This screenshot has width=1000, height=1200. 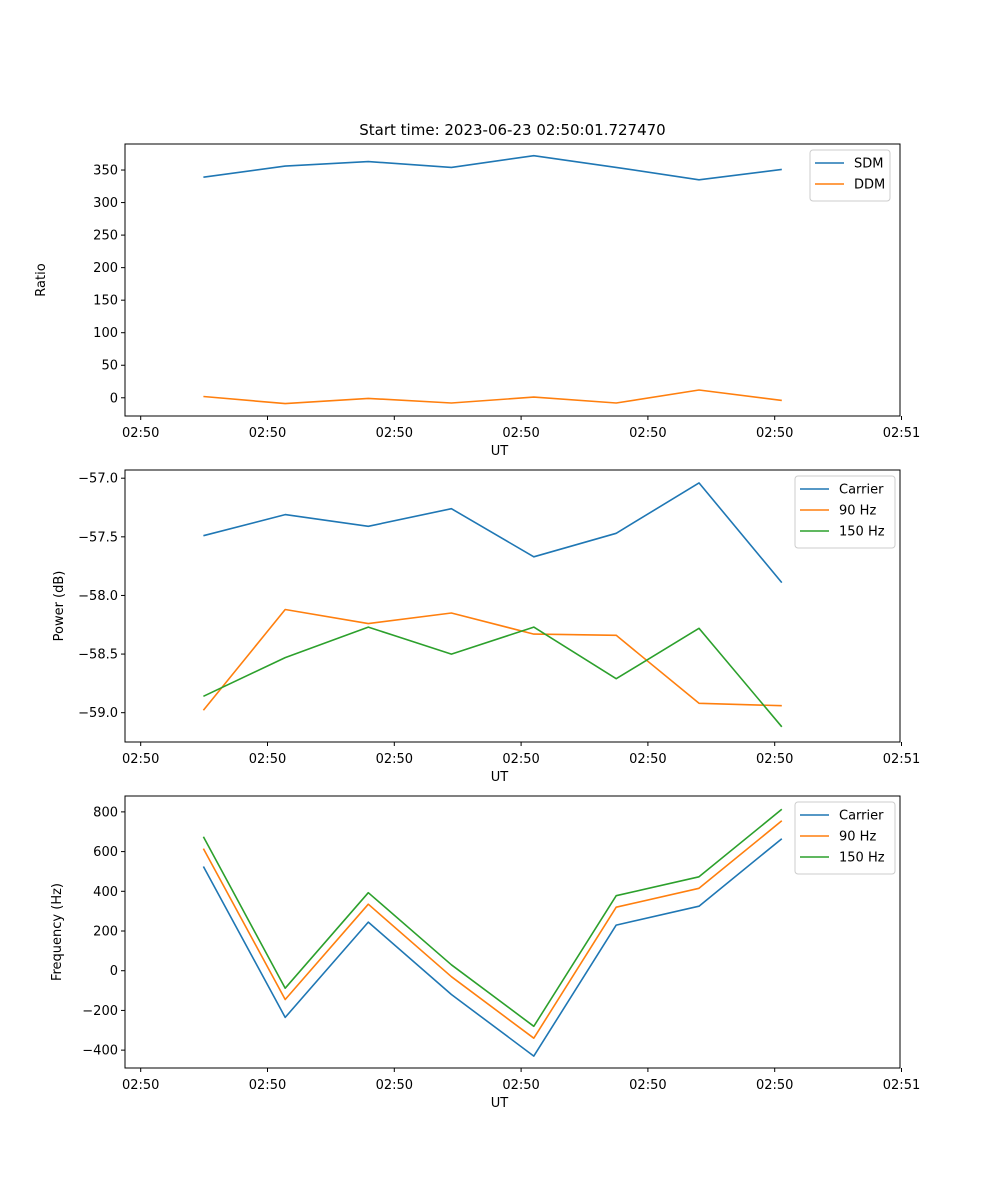 What do you see at coordinates (868, 164) in the screenshot?
I see `legend-label: SDM` at bounding box center [868, 164].